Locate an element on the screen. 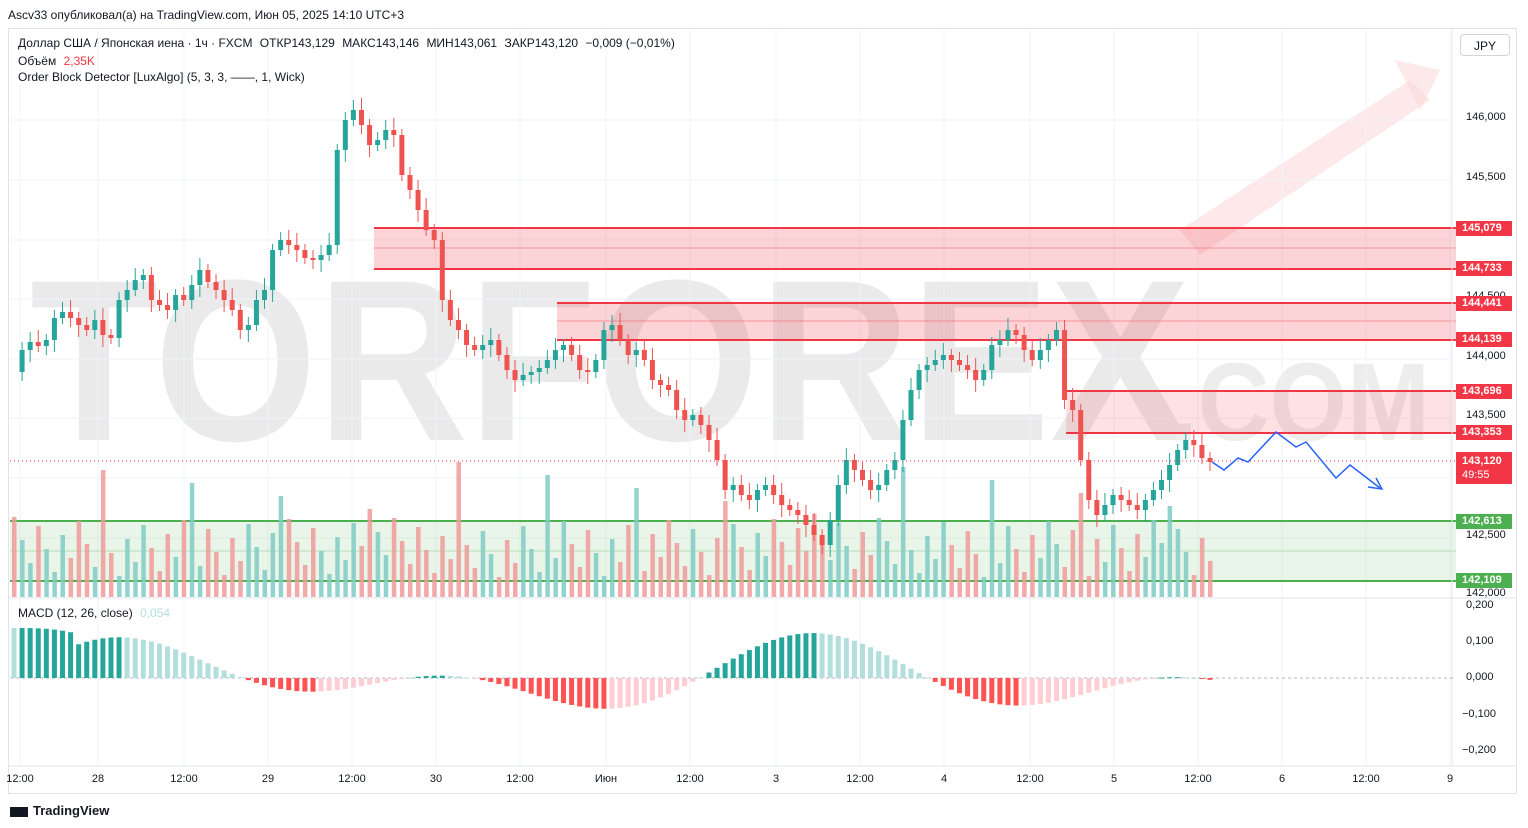 This screenshot has width=1528, height=828. time-axis-label: 6 is located at coordinates (1282, 779).